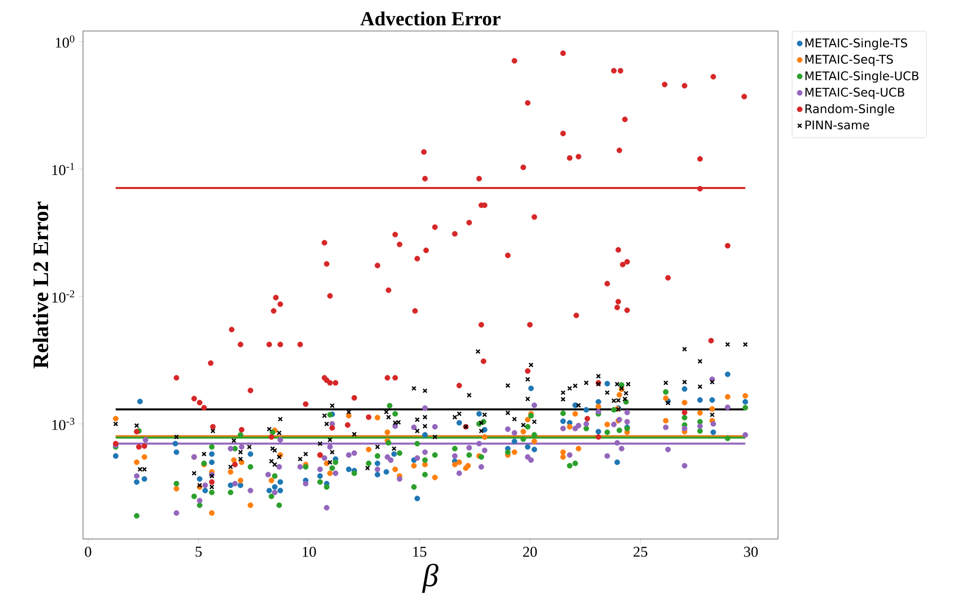  I want to click on x-tick-label: 20, so click(530, 551).